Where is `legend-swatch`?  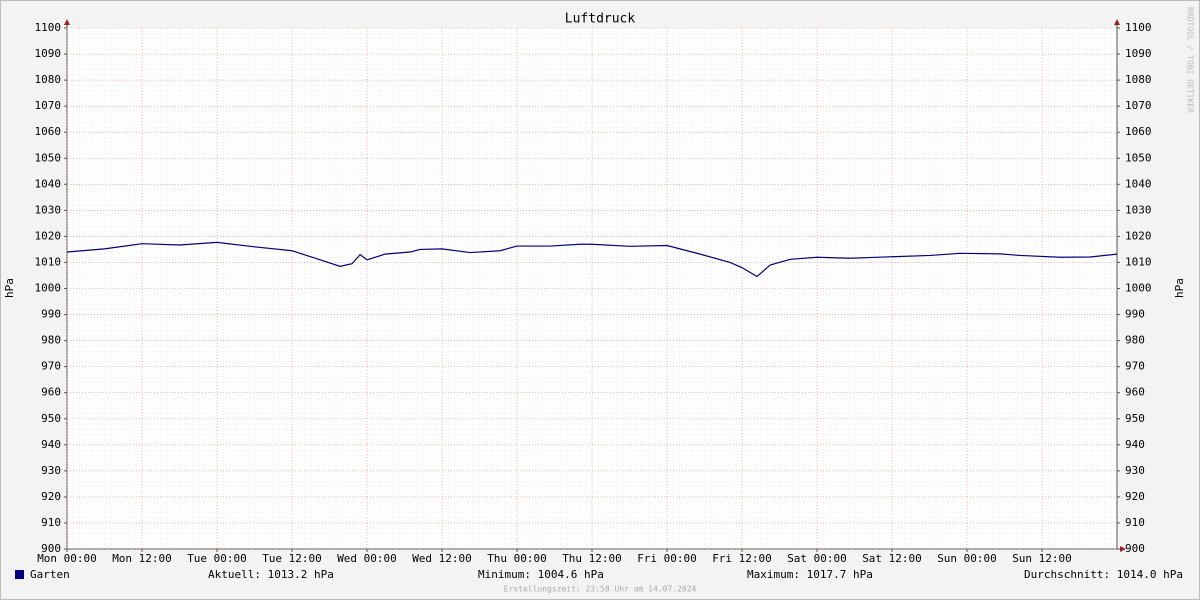 legend-swatch is located at coordinates (19, 574).